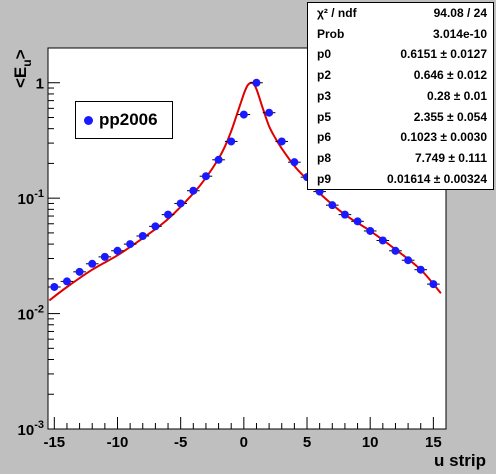 This screenshot has height=474, width=496. I want to click on fit-stat-value: 2.355 ± 0.054, so click(450, 116).